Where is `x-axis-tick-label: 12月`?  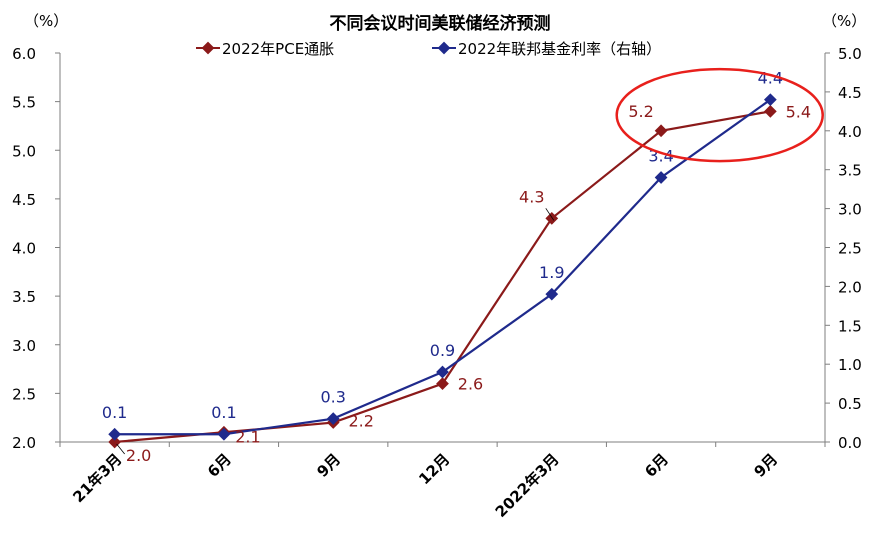
x-axis-tick-label: 12月 is located at coordinates (434, 469).